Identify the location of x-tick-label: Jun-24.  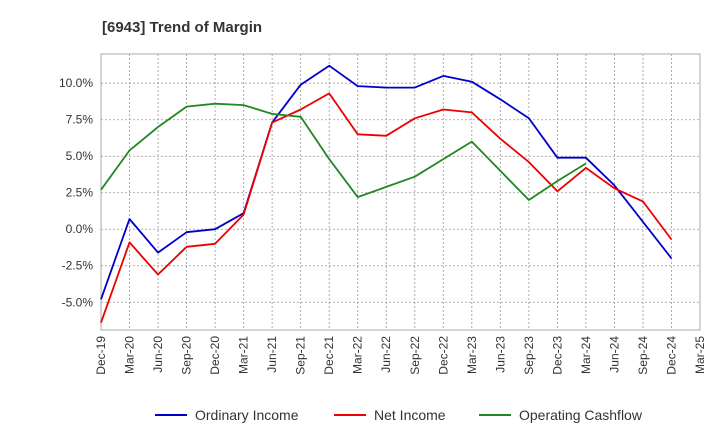
(614, 354).